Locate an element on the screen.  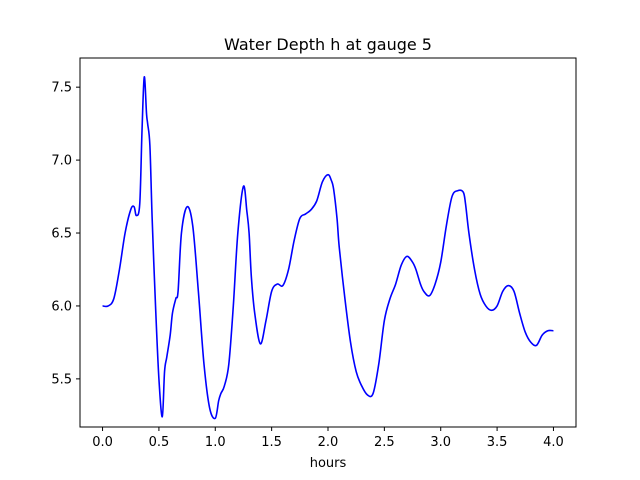
x-tick-label: 1.5 is located at coordinates (271, 442).